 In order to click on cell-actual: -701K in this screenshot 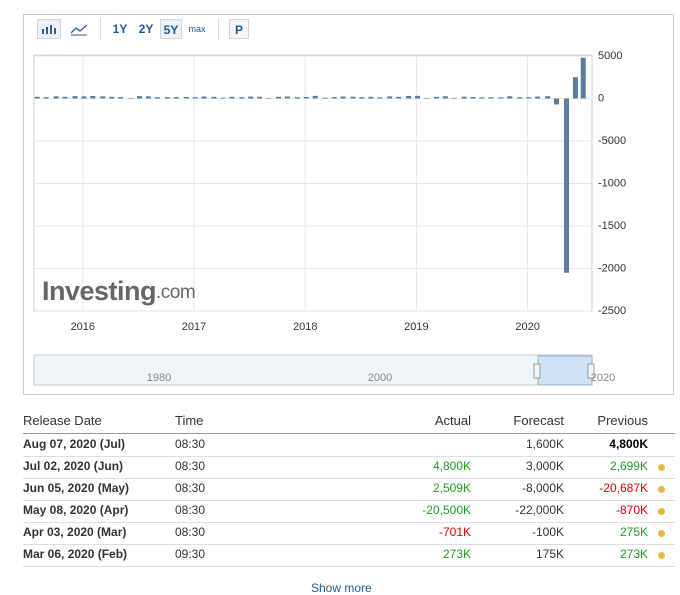, I will do `click(454, 532)`.